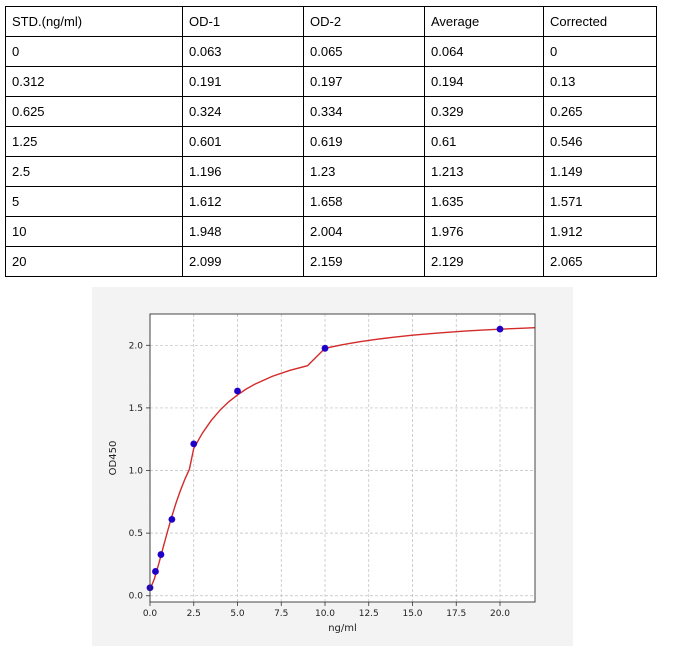 The image size is (677, 666). Describe the element at coordinates (600, 141) in the screenshot. I see `cell-corrected: 0.546` at that location.